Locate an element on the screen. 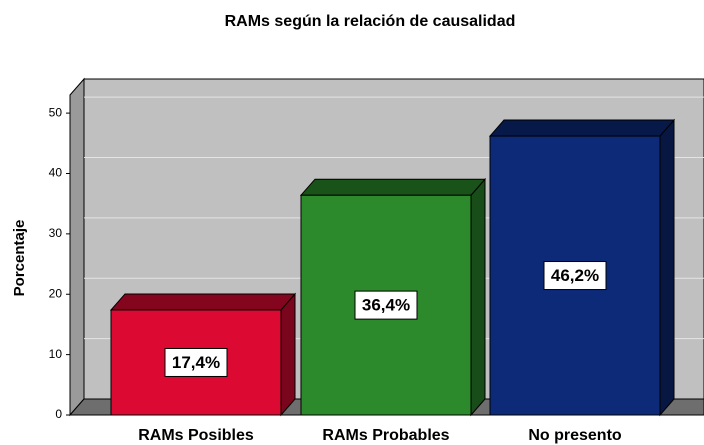 This screenshot has width=704, height=445. left-wall is located at coordinates (77, 247).